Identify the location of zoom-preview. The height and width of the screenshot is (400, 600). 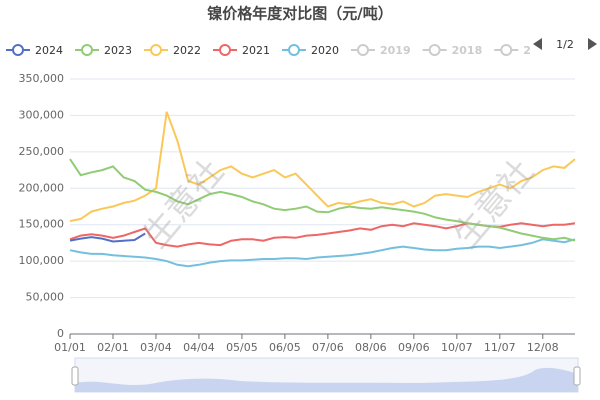
(326, 379).